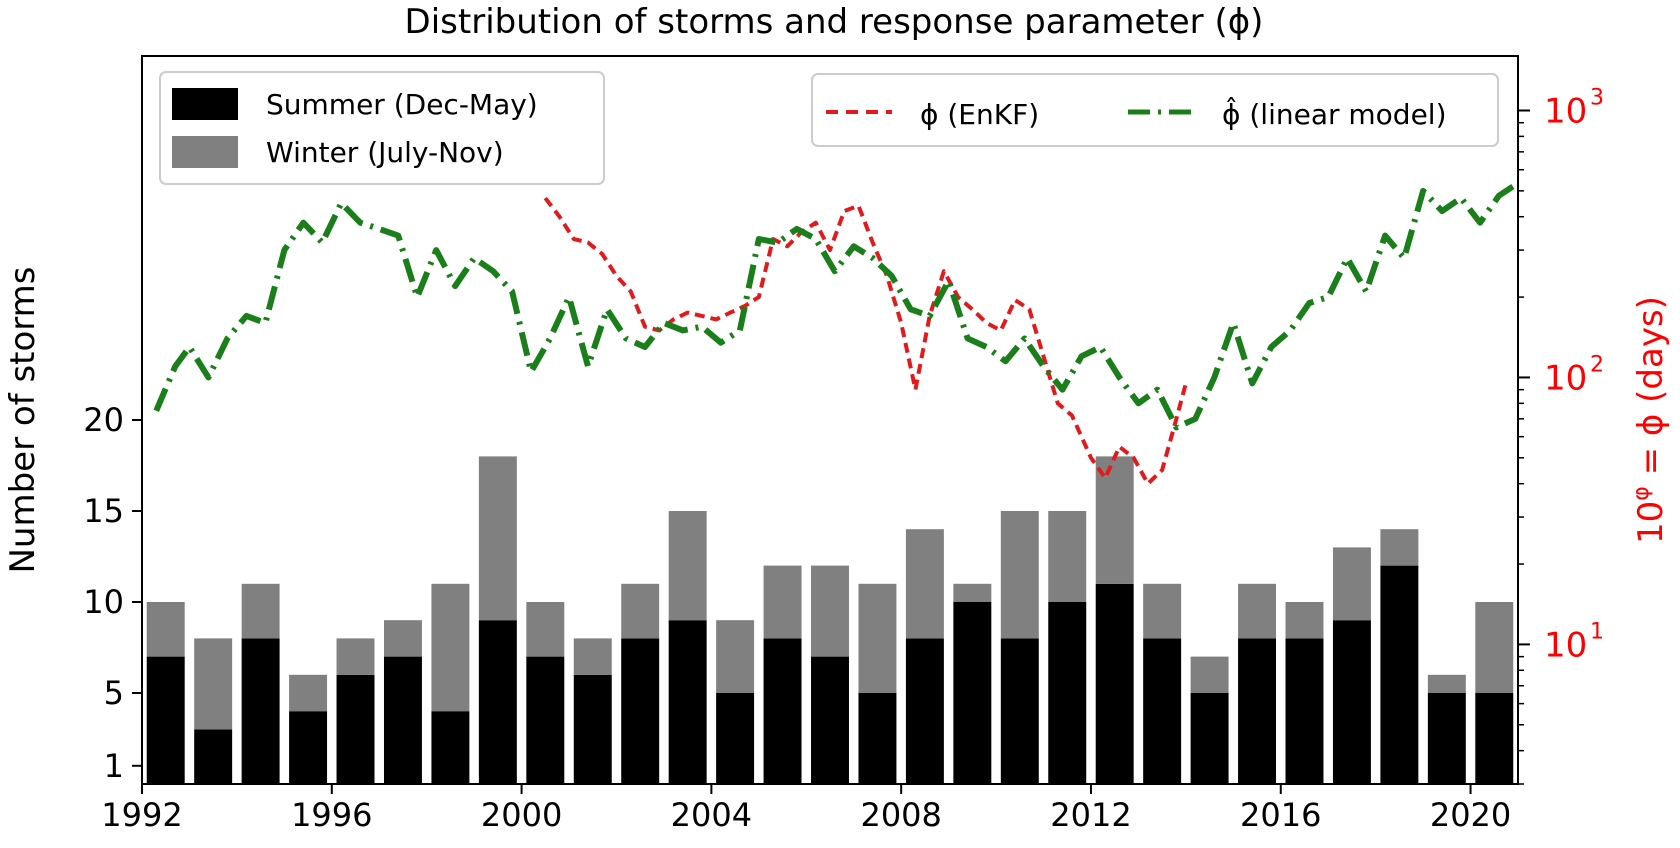 This screenshot has width=1680, height=848. Describe the element at coordinates (141, 815) in the screenshot. I see `x-tick-label-1992: 1992` at that location.